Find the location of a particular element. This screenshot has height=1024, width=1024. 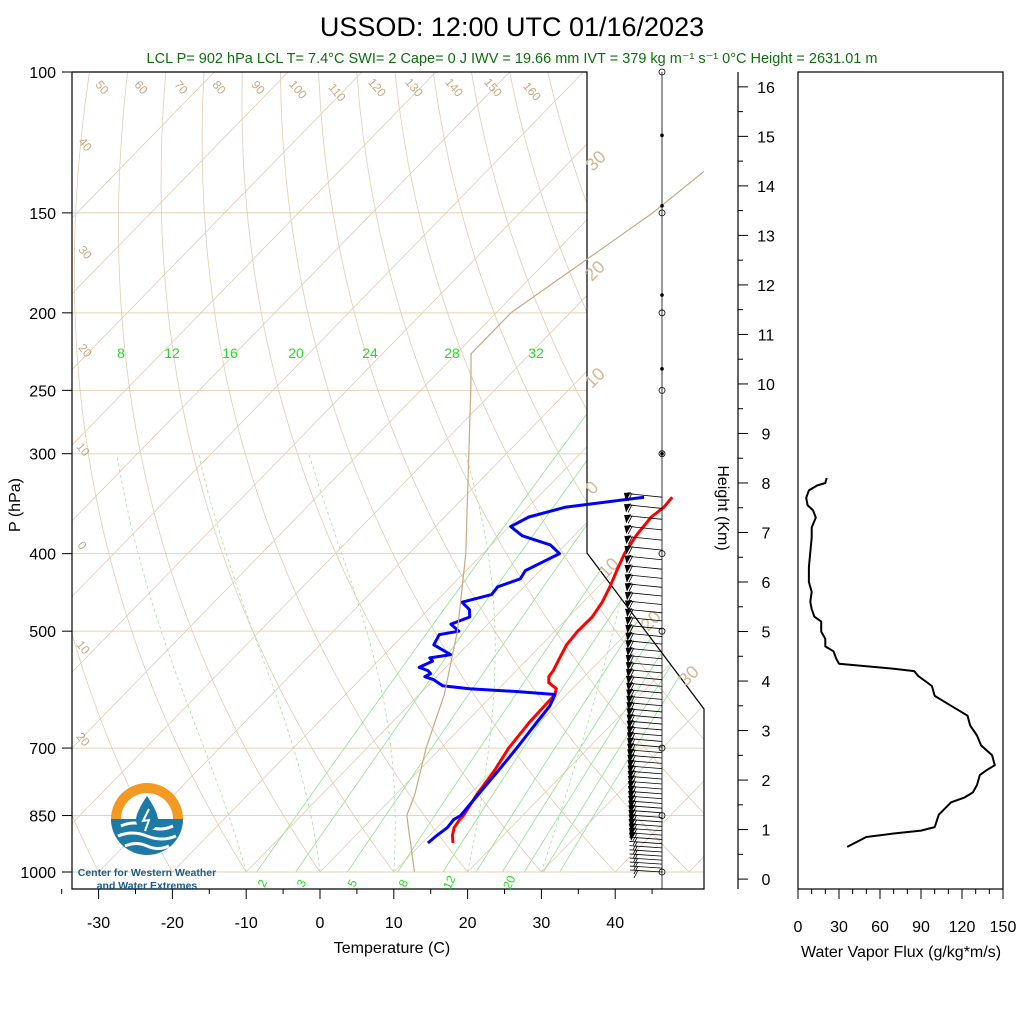

dry-adiabat-label: 70 is located at coordinates (181, 87).